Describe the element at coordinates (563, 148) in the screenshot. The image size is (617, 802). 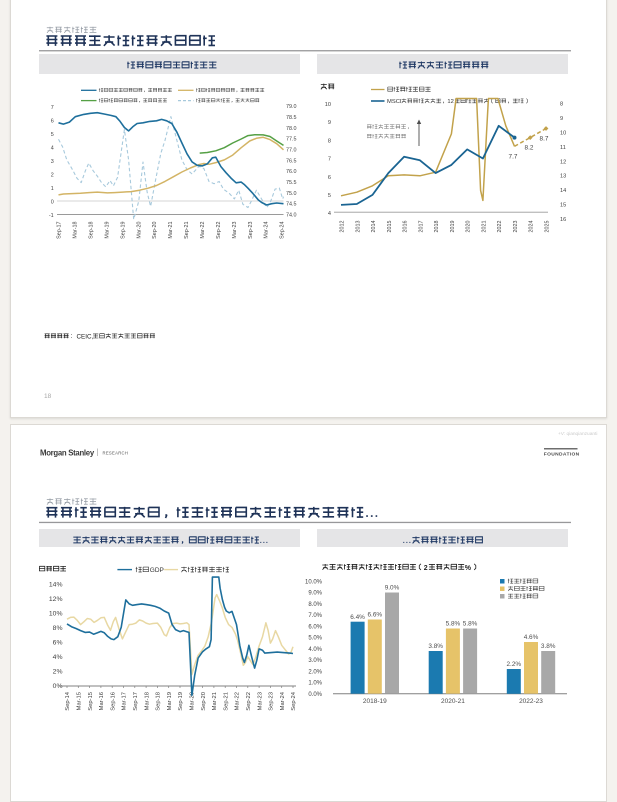
I see `svg-text: 11` at that location.